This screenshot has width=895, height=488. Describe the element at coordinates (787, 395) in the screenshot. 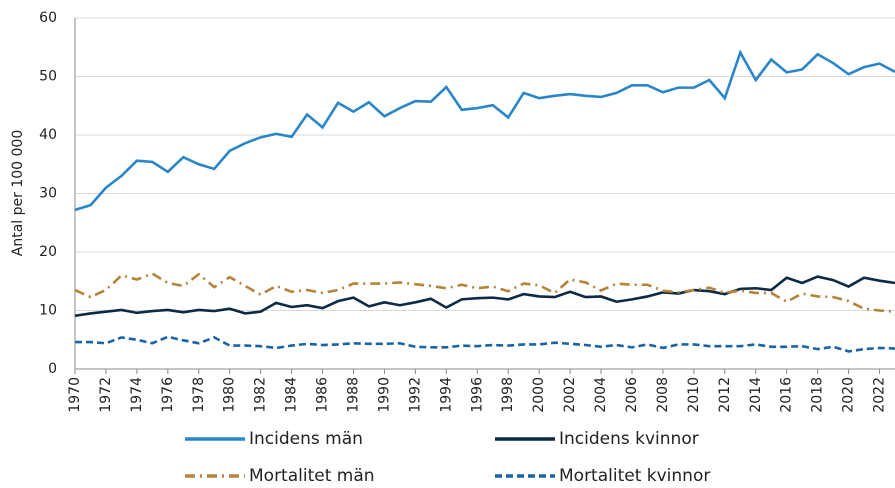

I see `x-tick-label: 2016` at that location.